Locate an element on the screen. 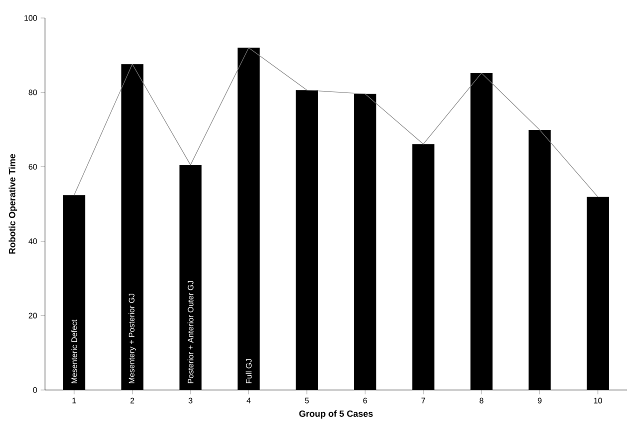 Image resolution: width=641 pixels, height=435 pixels. x-axis-title: Group of 5 Cases is located at coordinates (336, 414).